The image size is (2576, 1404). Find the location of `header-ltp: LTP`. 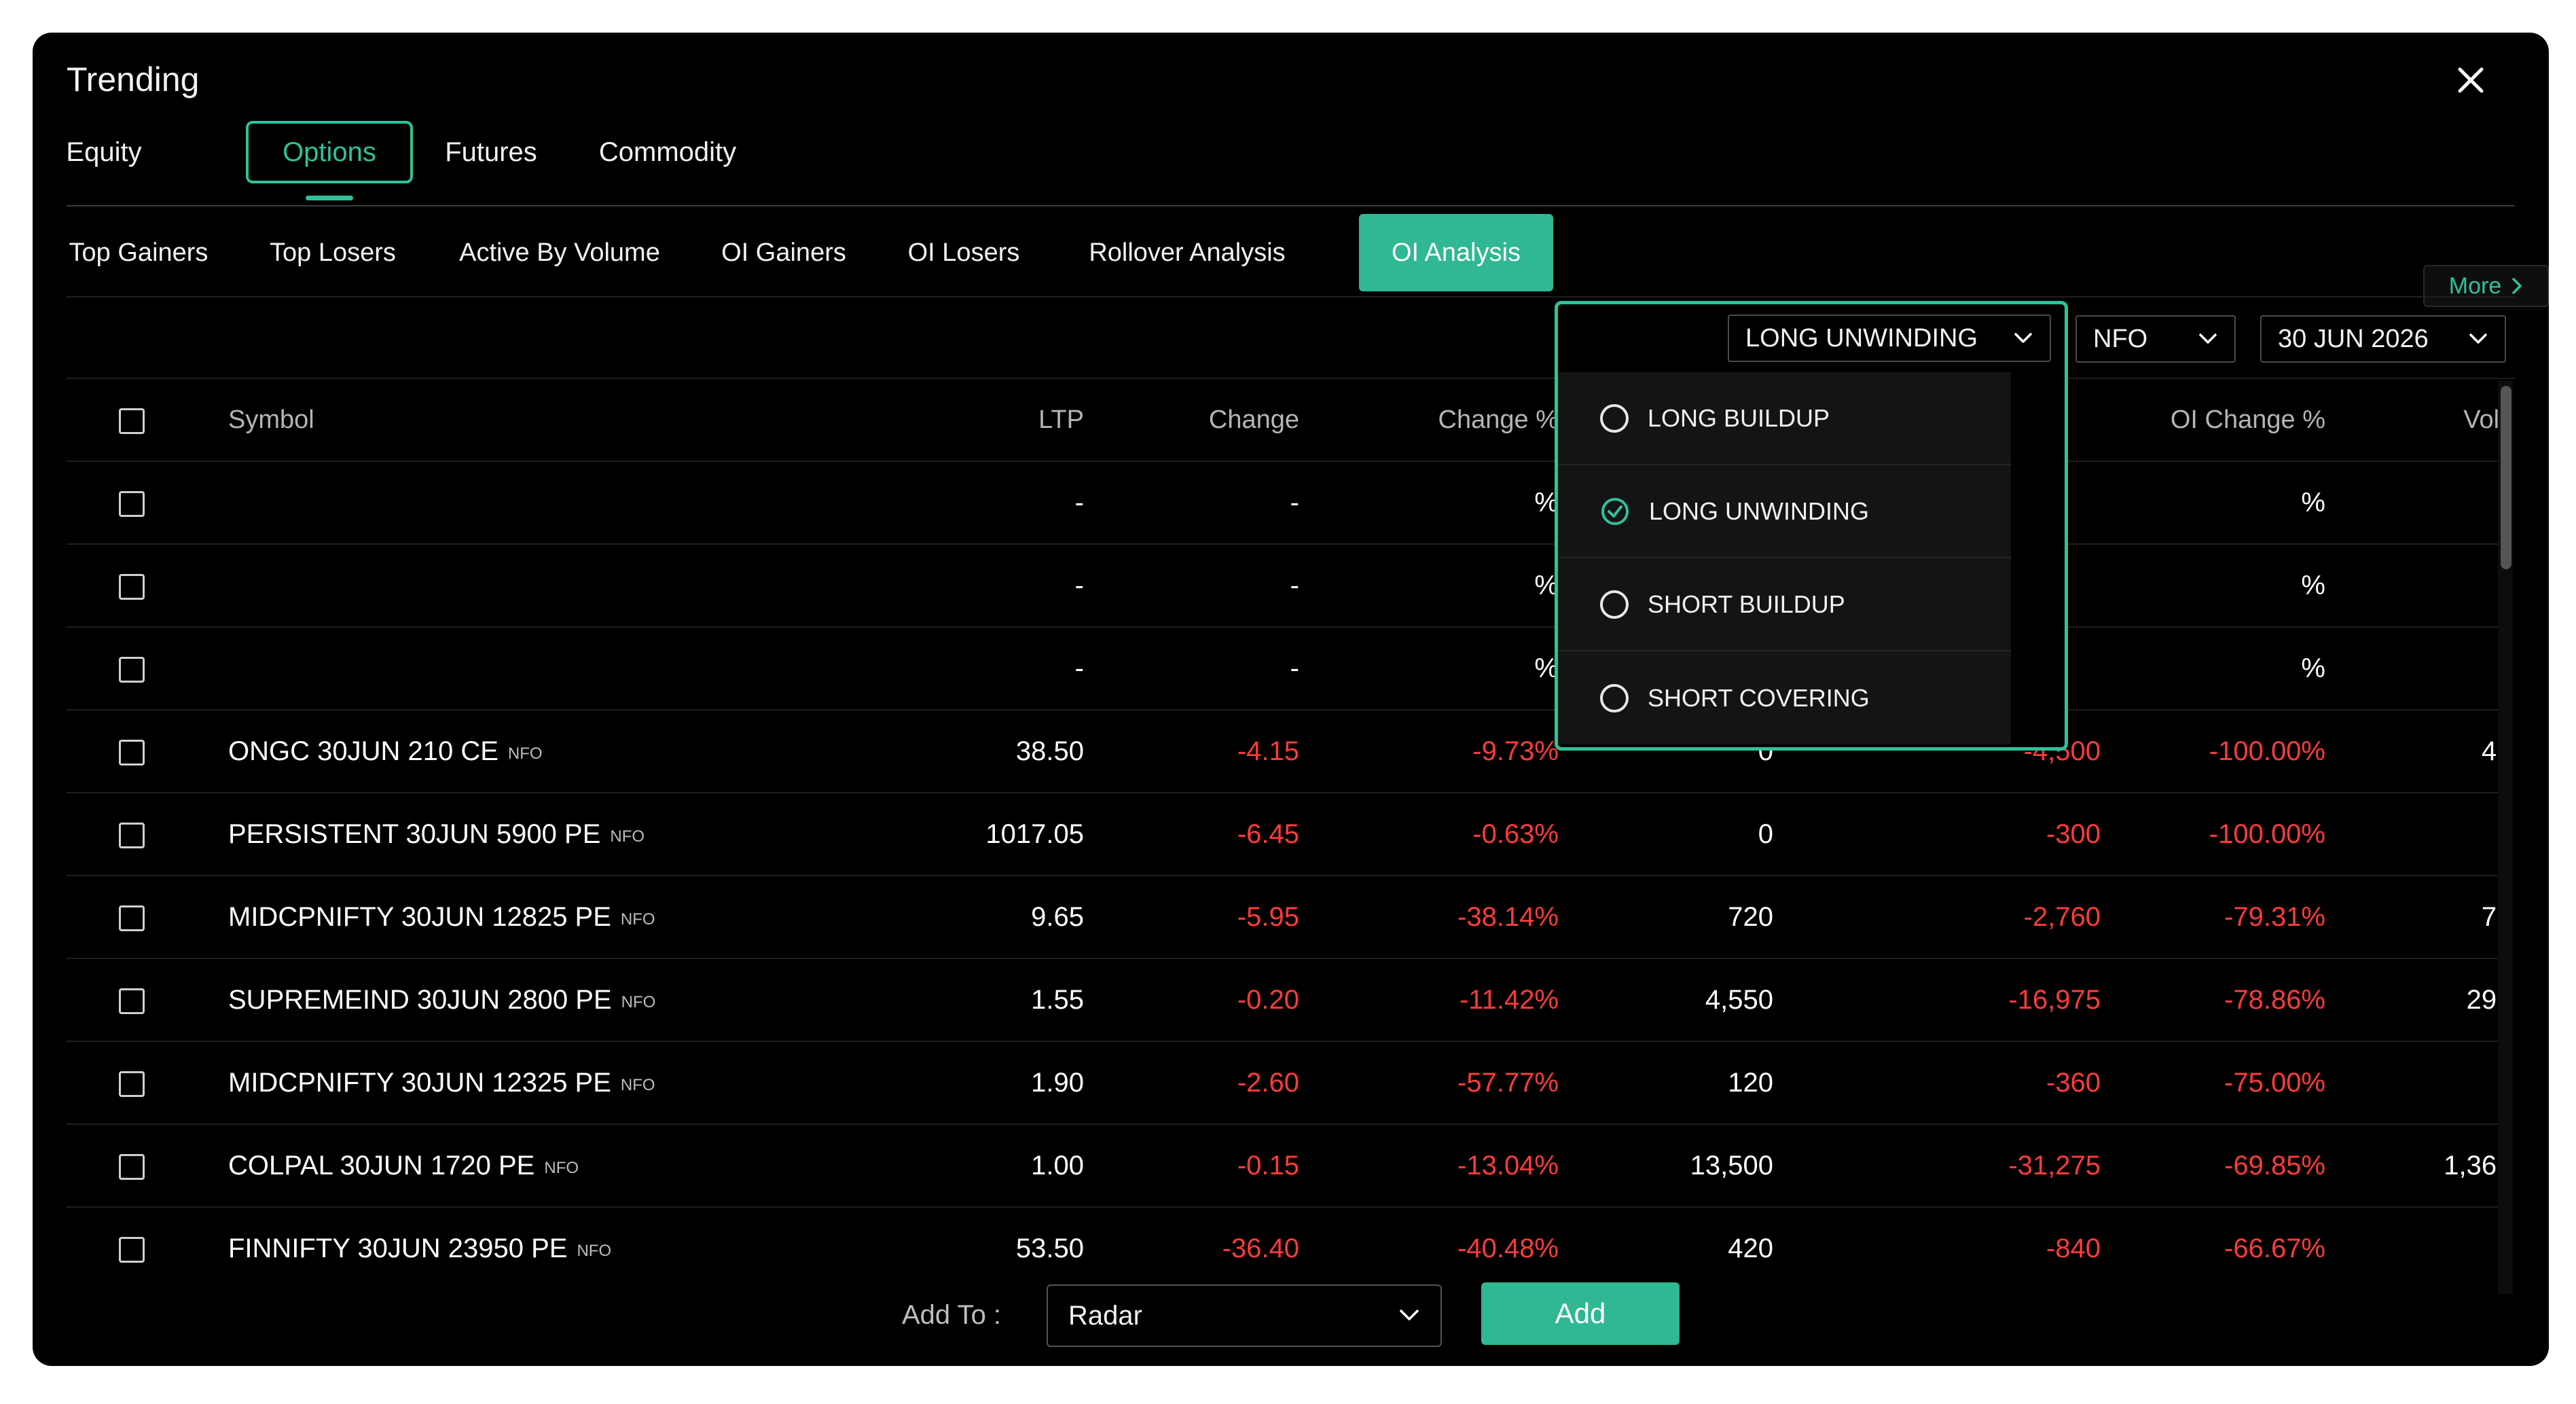

header-ltp: LTP is located at coordinates (1061, 419).